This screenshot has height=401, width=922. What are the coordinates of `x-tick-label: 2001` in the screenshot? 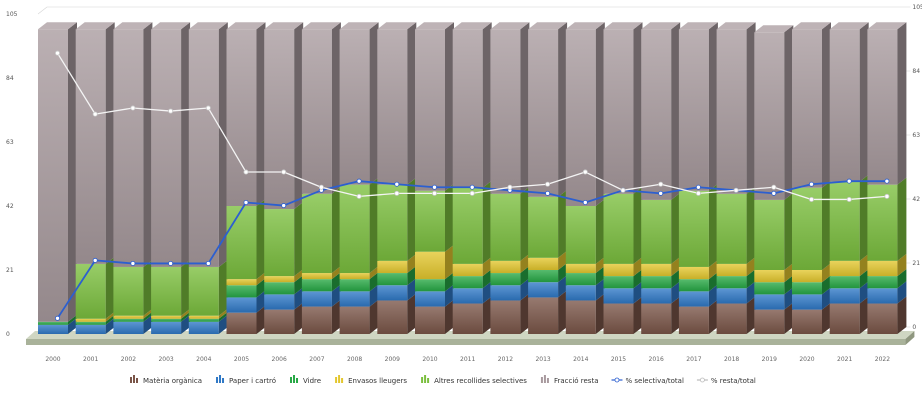 It's located at (90, 359).